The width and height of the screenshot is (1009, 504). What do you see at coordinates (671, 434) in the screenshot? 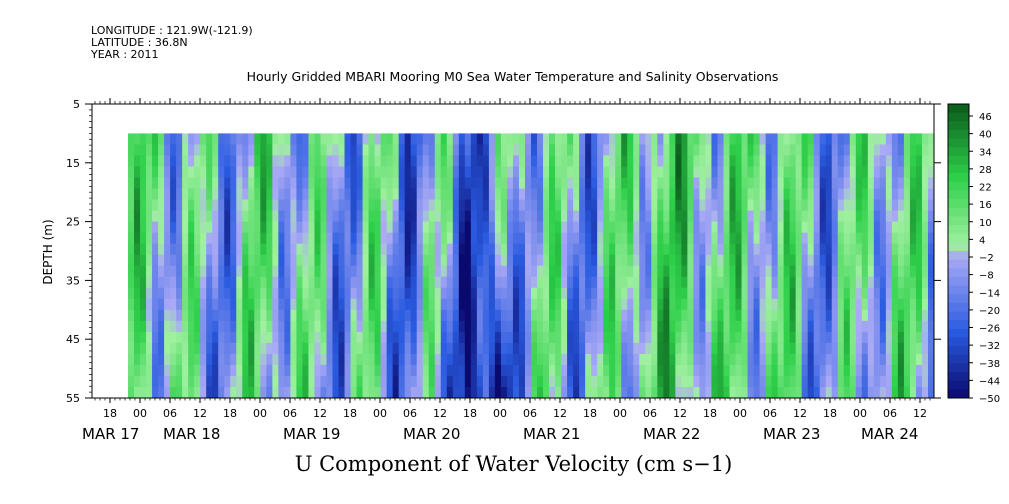
I see `x-date-label: MAR 22` at bounding box center [671, 434].